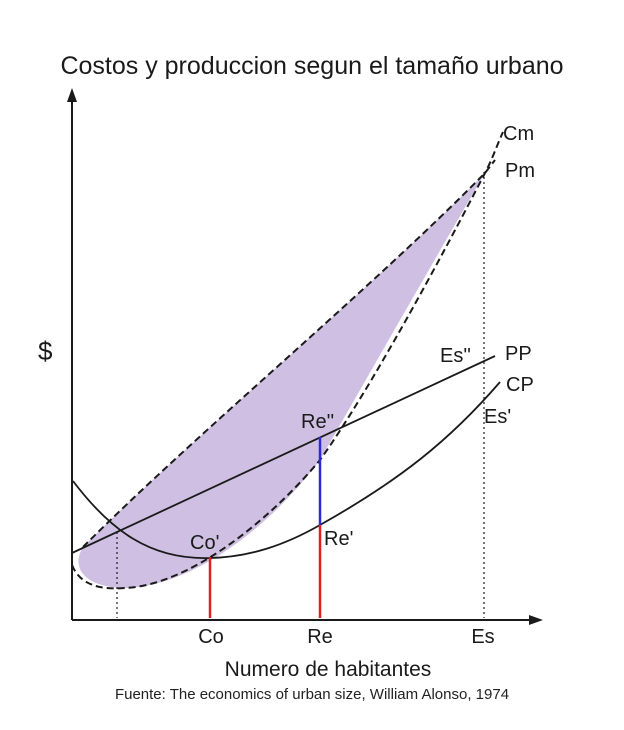 Image resolution: width=624 pixels, height=730 pixels. I want to click on y-axis-arrow, so click(72, 95).